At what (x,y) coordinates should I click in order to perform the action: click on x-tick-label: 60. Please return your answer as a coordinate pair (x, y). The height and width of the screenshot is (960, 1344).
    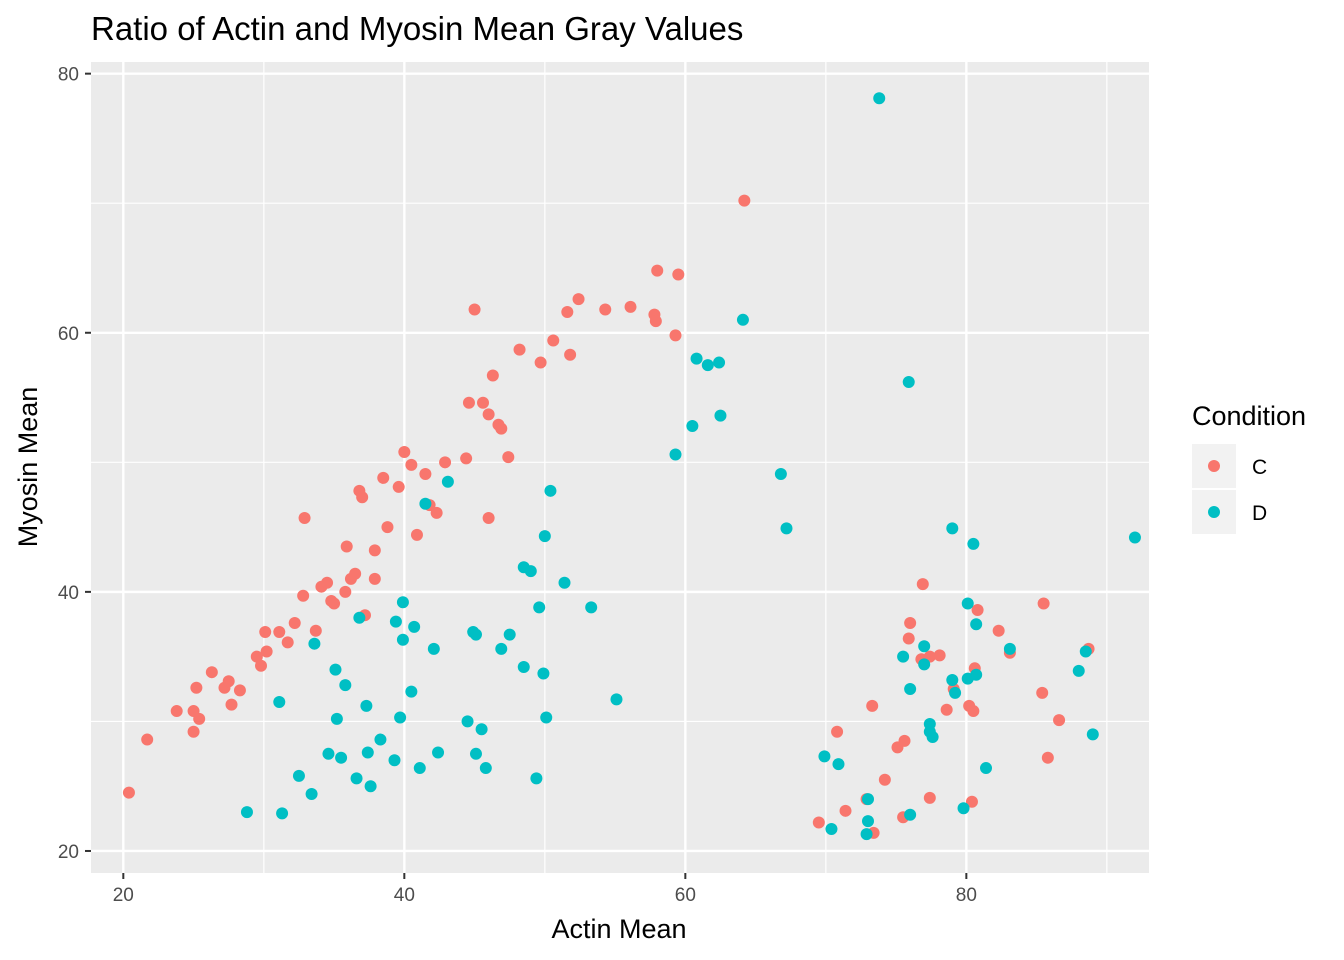
    Looking at the image, I should click on (685, 895).